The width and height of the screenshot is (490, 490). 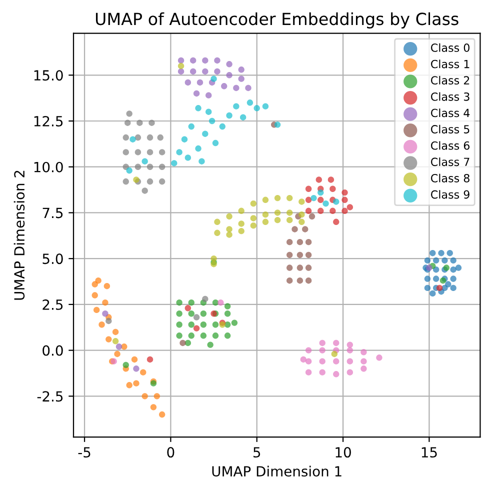 I want to click on x-tick-label: 0, so click(x=170, y=452).